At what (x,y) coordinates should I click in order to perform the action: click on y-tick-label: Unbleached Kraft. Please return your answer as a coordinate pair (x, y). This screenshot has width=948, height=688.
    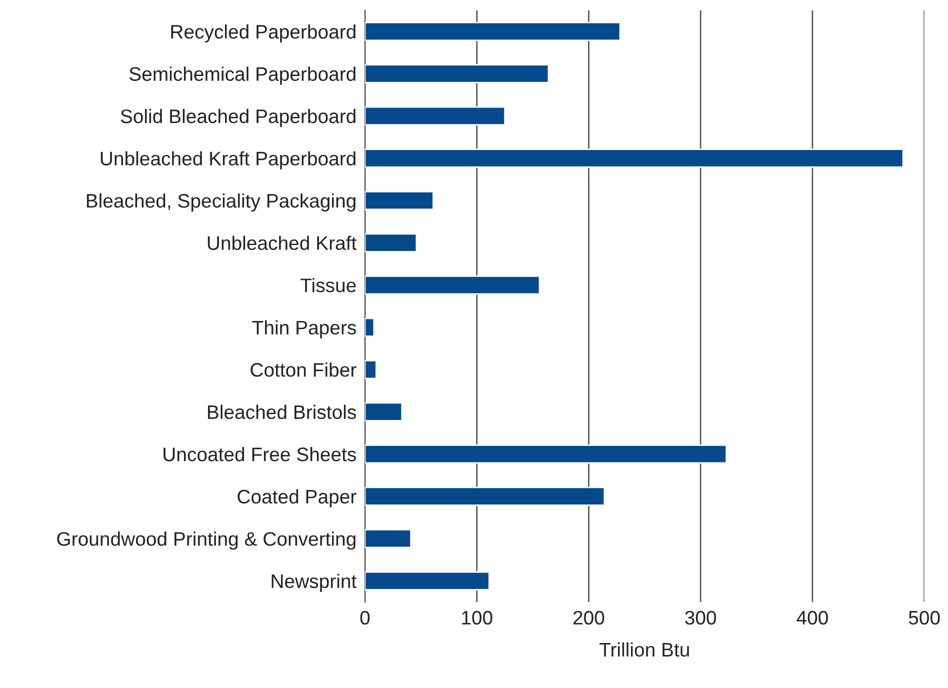
    Looking at the image, I should click on (282, 243).